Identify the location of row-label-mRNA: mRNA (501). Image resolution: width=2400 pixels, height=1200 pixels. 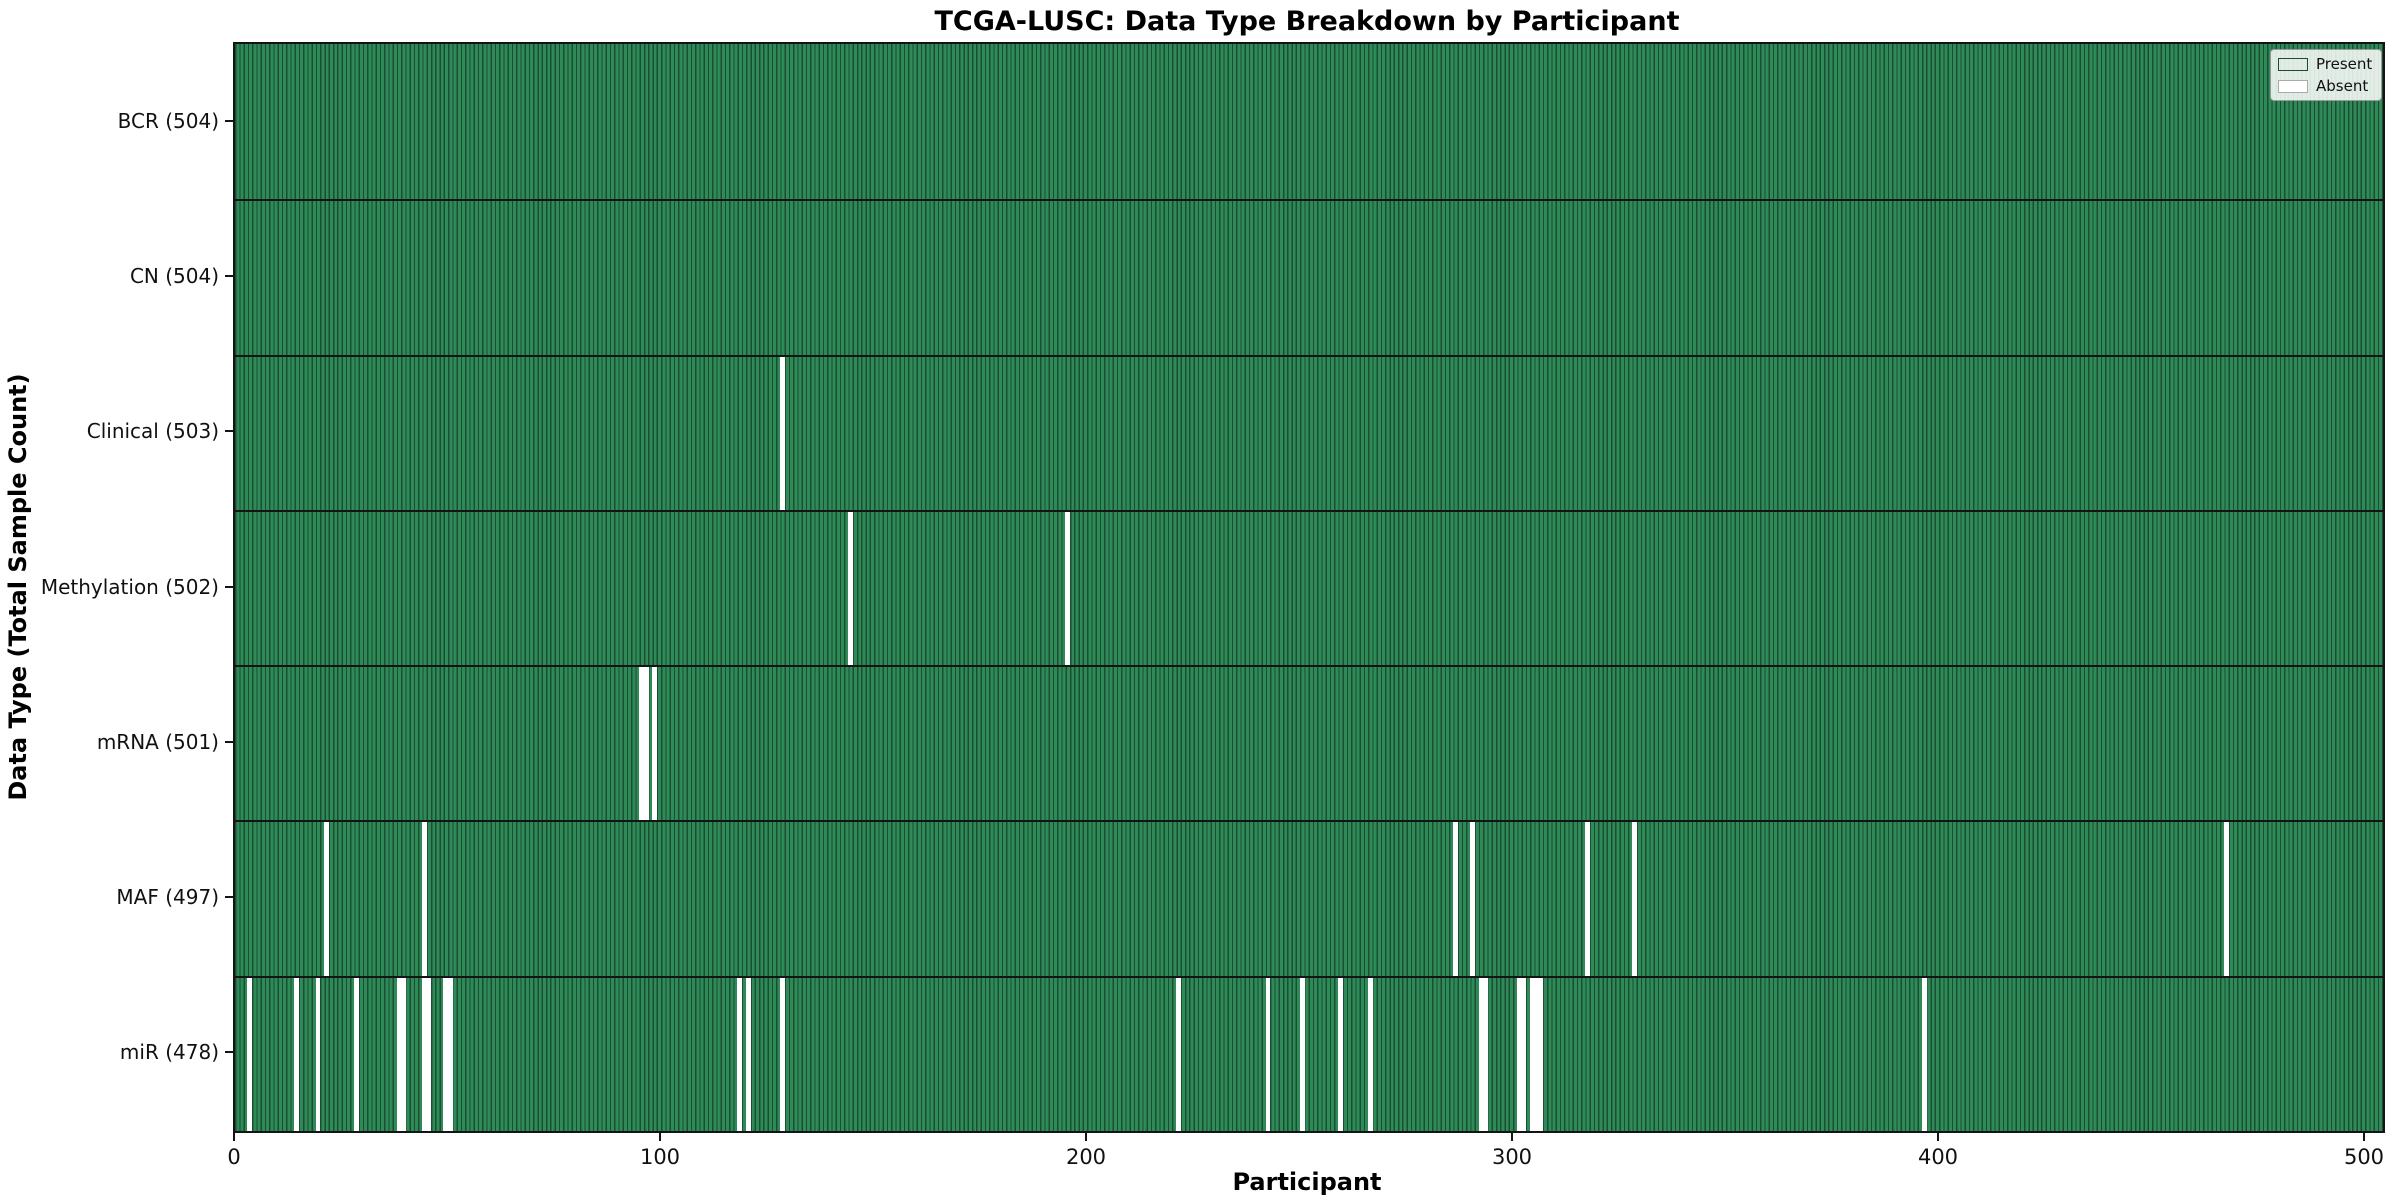
(157, 741).